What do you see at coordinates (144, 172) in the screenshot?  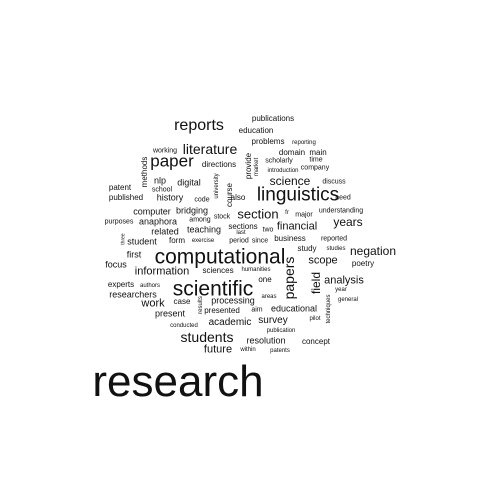 I see `word-methods: methods` at bounding box center [144, 172].